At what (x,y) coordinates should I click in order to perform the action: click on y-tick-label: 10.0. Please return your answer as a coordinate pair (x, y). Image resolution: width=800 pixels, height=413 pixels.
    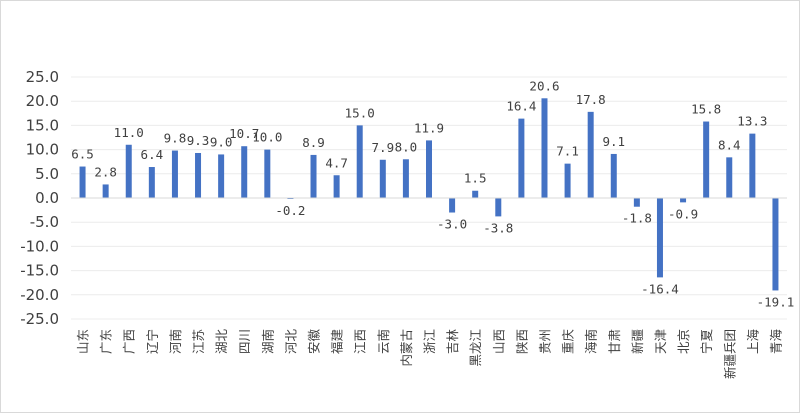
    Looking at the image, I should click on (42, 150).